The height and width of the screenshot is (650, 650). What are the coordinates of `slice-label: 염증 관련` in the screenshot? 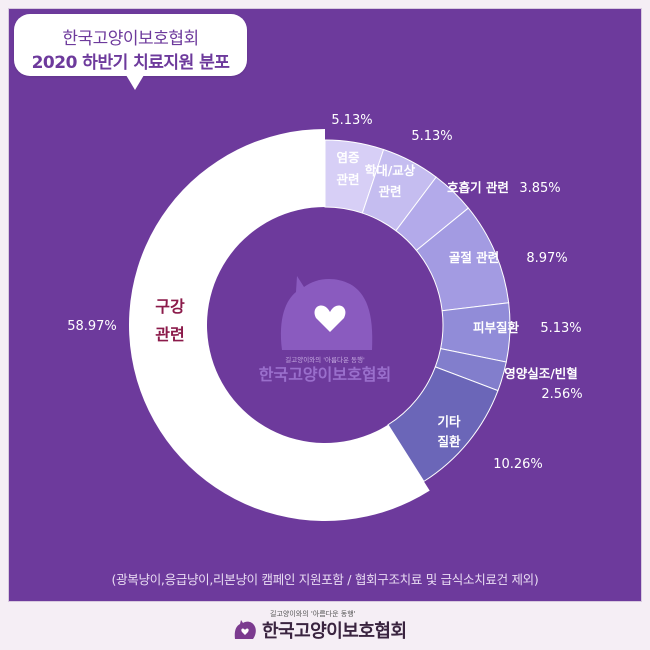 It's located at (348, 168).